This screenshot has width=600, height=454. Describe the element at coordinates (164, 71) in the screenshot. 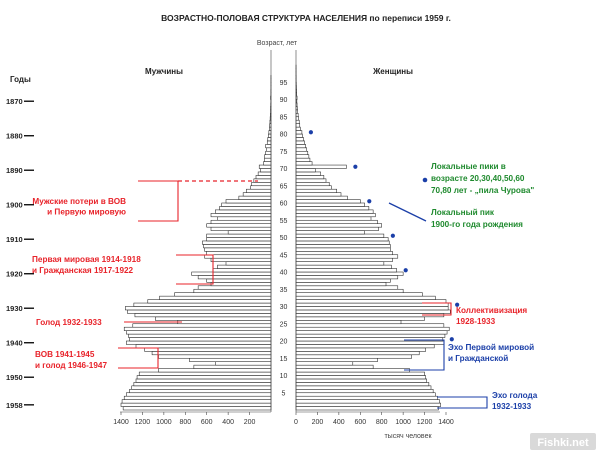

I see `male-label: Мужчины` at that location.